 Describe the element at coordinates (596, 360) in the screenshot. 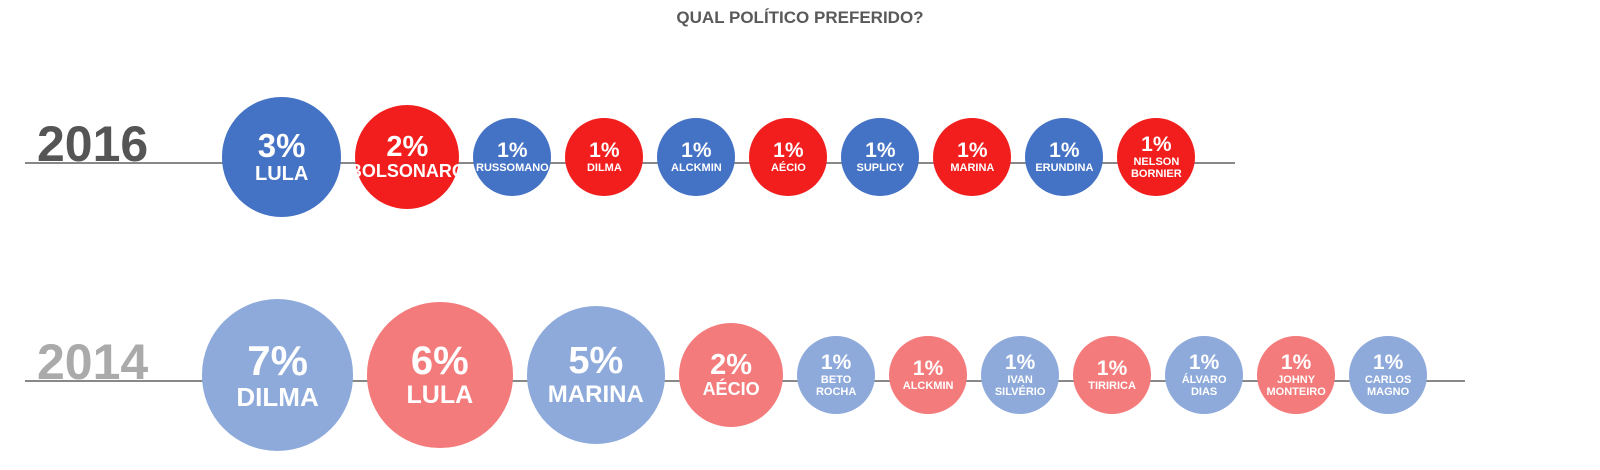

I see `value-label: 5%` at that location.